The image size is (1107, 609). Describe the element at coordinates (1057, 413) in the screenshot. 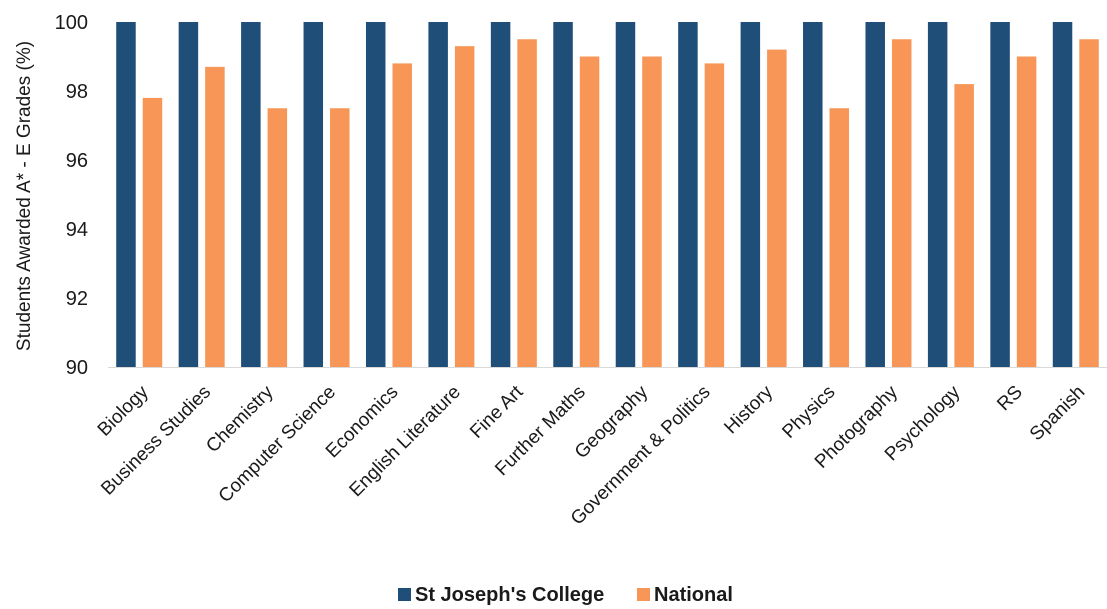

I see `x-category-label: Spanish` at that location.